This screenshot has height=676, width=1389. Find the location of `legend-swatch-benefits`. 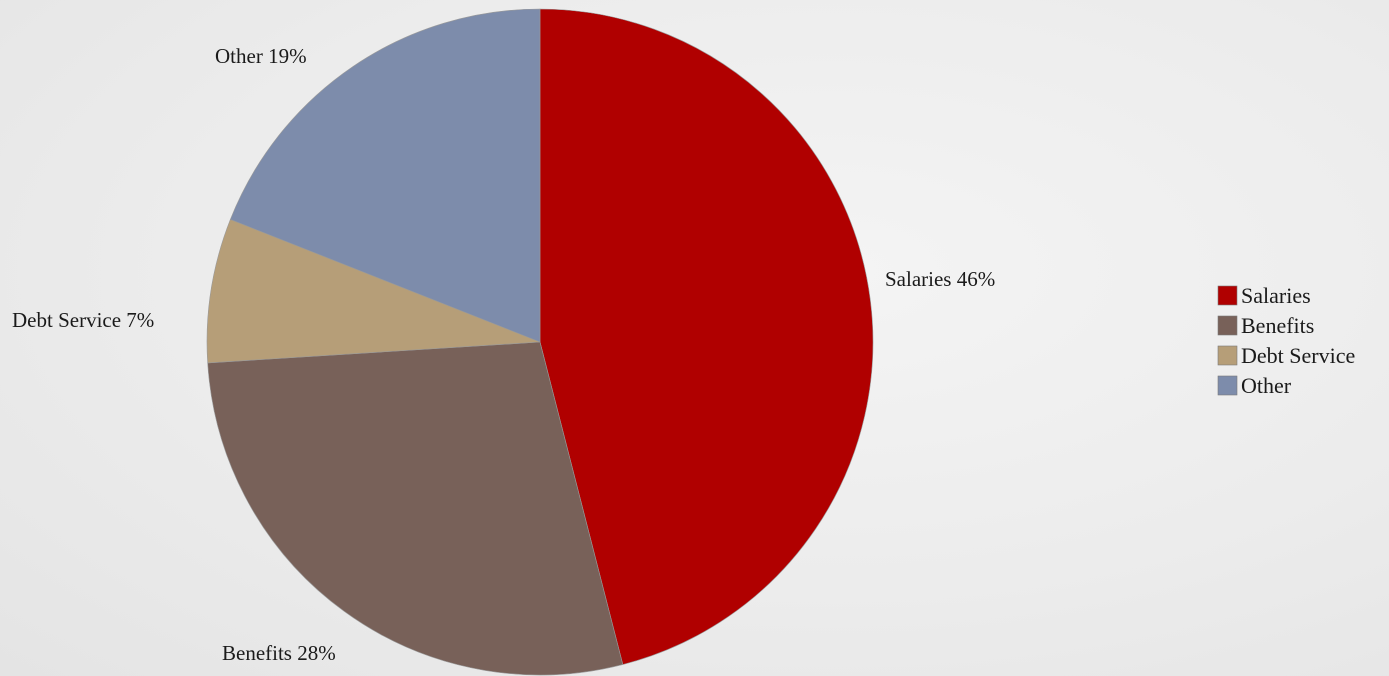

legend-swatch-benefits is located at coordinates (1227, 325).